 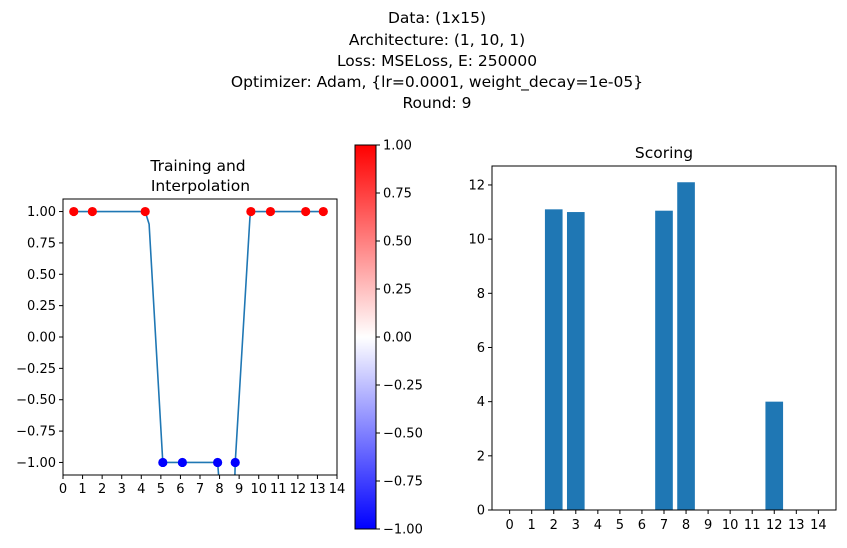 I want to click on suptitle-line: Loss: MSELoss, E: 250000, so click(x=437, y=61).